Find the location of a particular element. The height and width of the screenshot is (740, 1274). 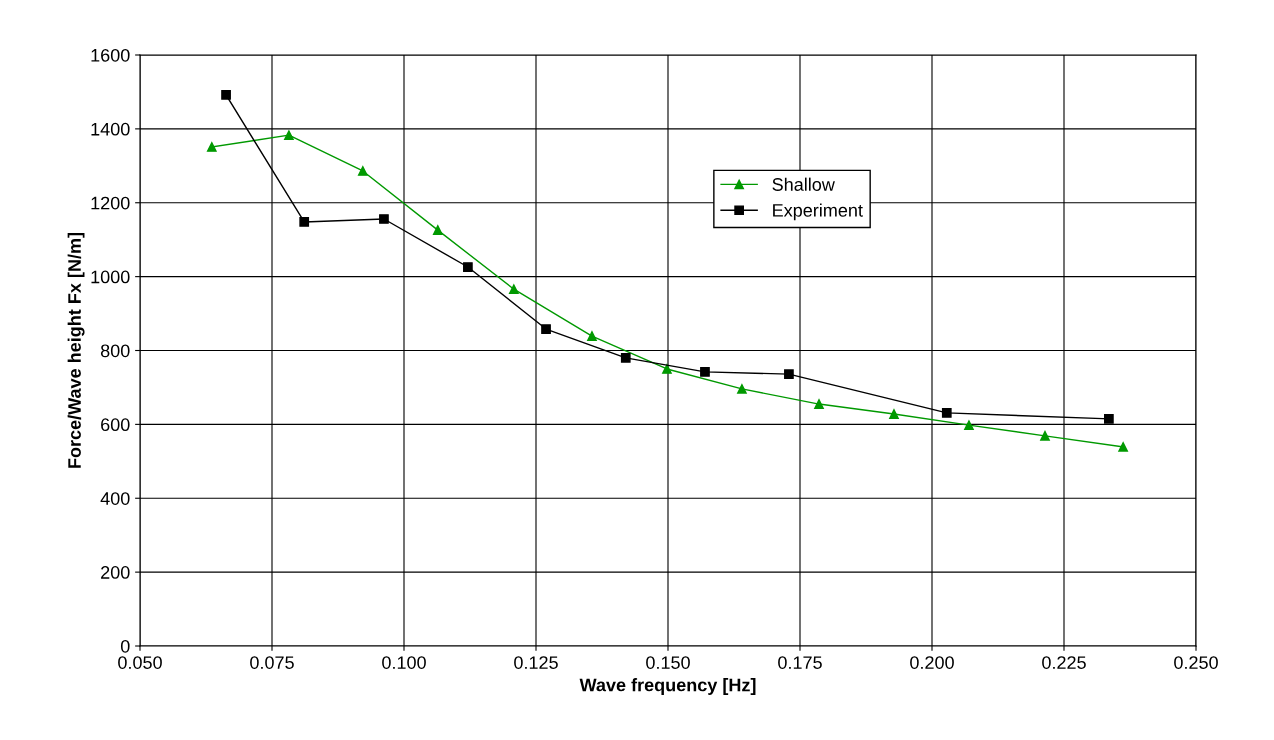

y-tick-label: 400 is located at coordinates (115, 498).